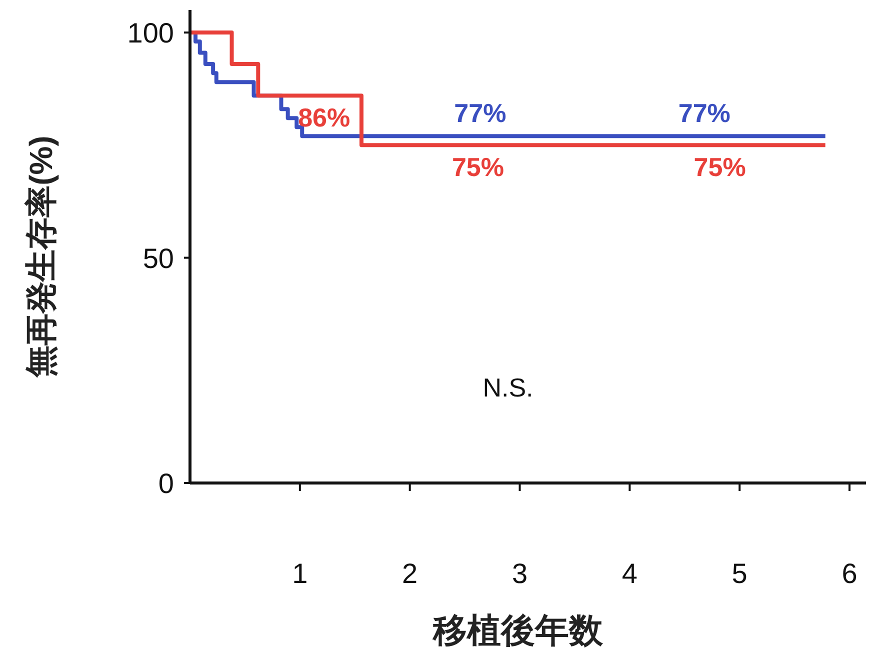 The height and width of the screenshot is (655, 874). Describe the element at coordinates (518, 631) in the screenshot. I see `x-axis-title: 移植後年数` at that location.